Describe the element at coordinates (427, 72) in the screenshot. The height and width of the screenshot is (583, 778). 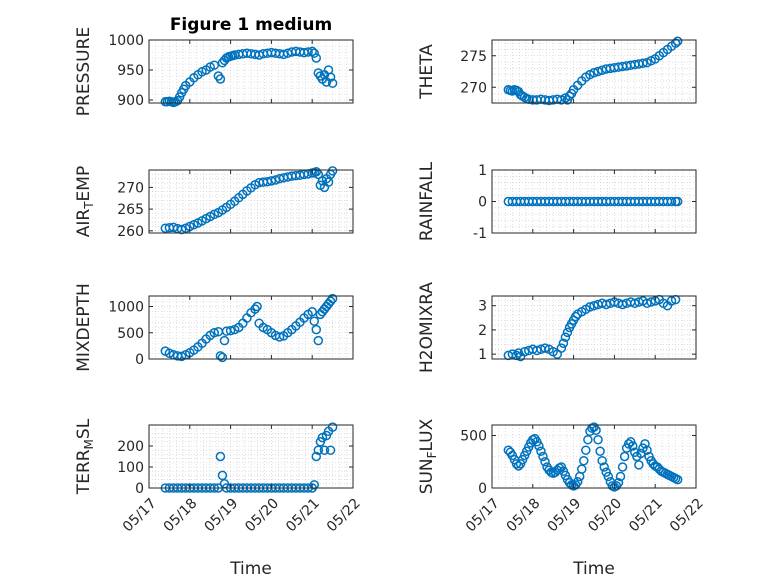
I see `y-axis-label: THETA` at that location.